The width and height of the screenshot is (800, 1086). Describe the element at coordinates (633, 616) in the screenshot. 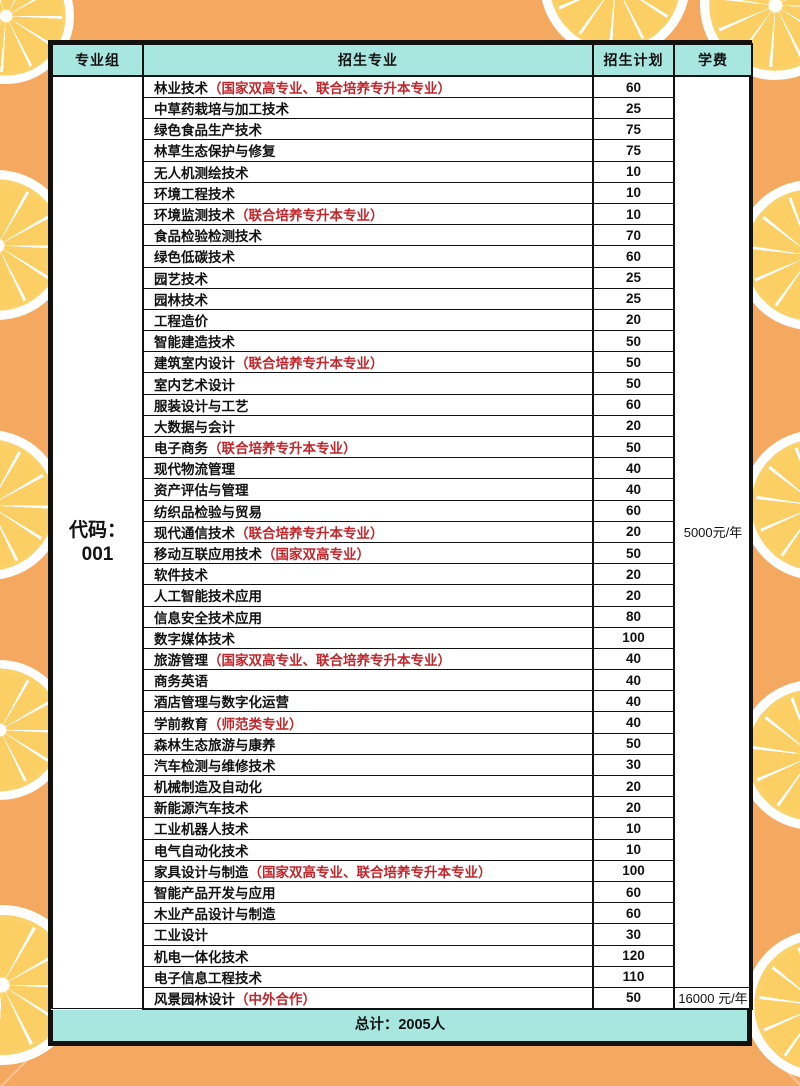

I see `plan-count-cell: 80` at that location.